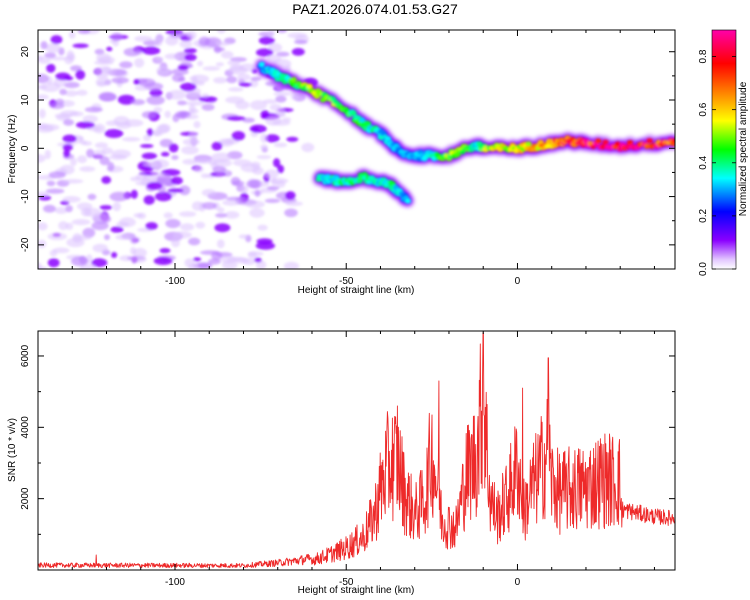  Describe the element at coordinates (25, 100) in the screenshot. I see `y-tick-label: 10` at that location.